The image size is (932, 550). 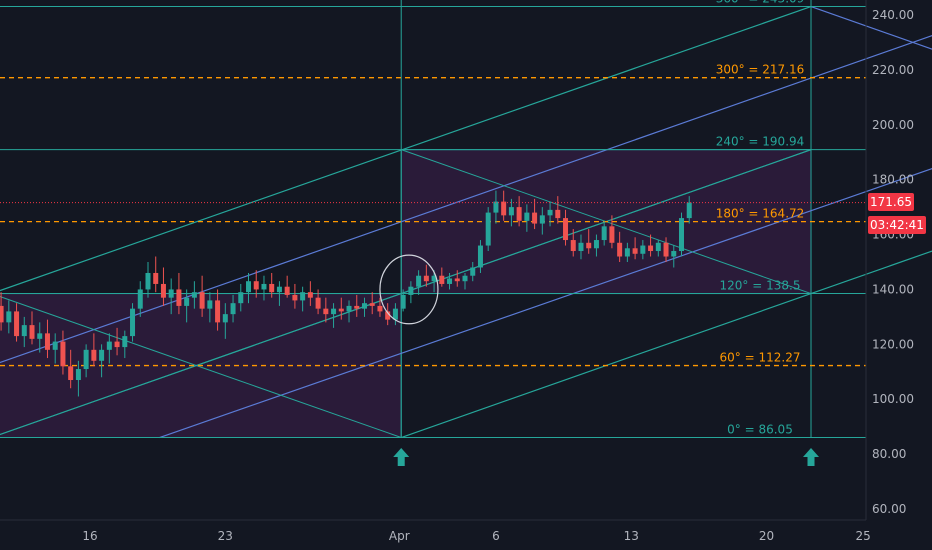 I want to click on highlight-circle, so click(x=409, y=289).